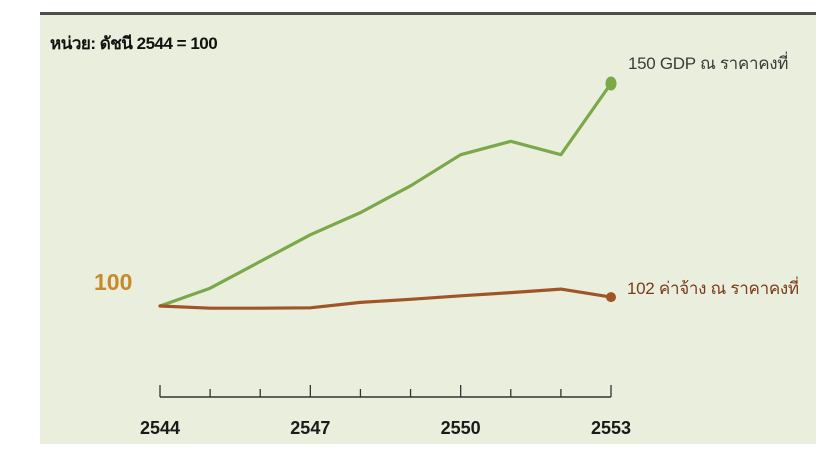 This screenshot has width=823, height=449. Describe the element at coordinates (611, 428) in the screenshot. I see `x-tick-label: 2553` at that location.